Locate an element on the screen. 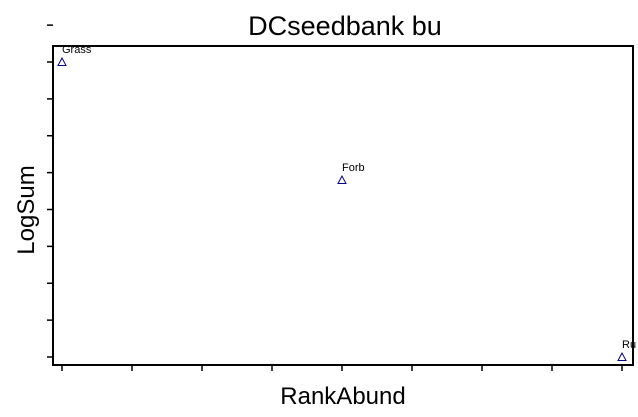  point-label: Grass is located at coordinates (77, 50).